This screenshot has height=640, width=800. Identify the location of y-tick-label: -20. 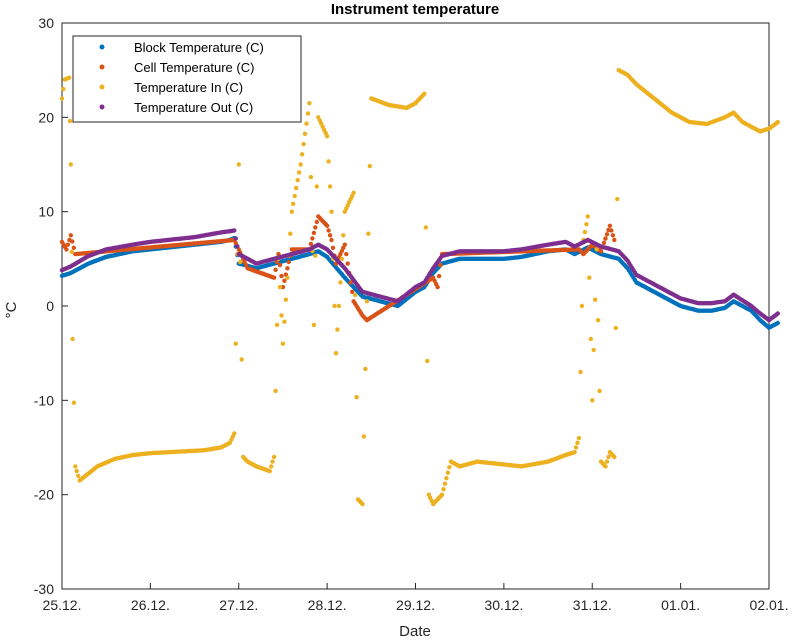
(44, 495).